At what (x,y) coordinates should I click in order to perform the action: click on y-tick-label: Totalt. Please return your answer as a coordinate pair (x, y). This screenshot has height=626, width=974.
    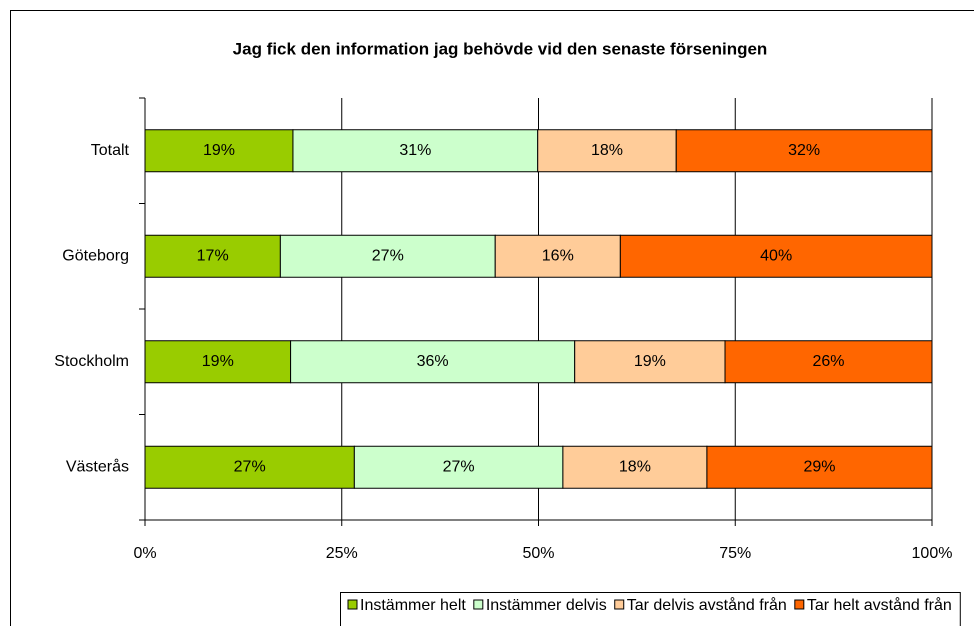
    Looking at the image, I should click on (110, 150).